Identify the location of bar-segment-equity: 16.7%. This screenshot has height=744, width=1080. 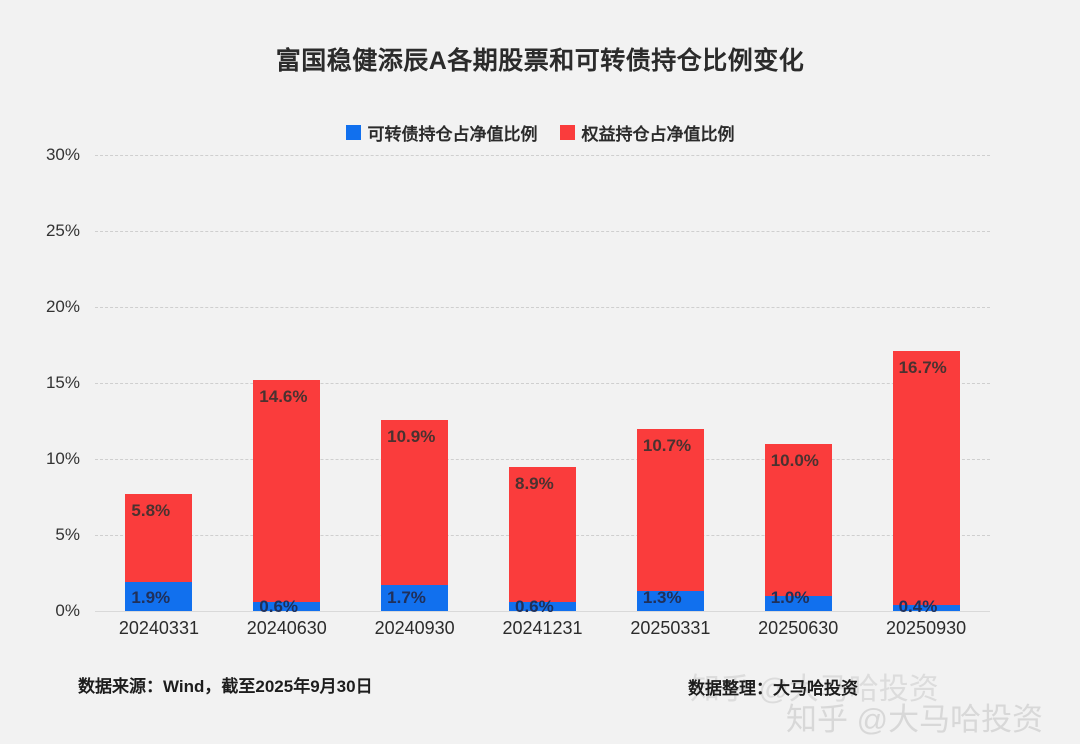
(926, 478).